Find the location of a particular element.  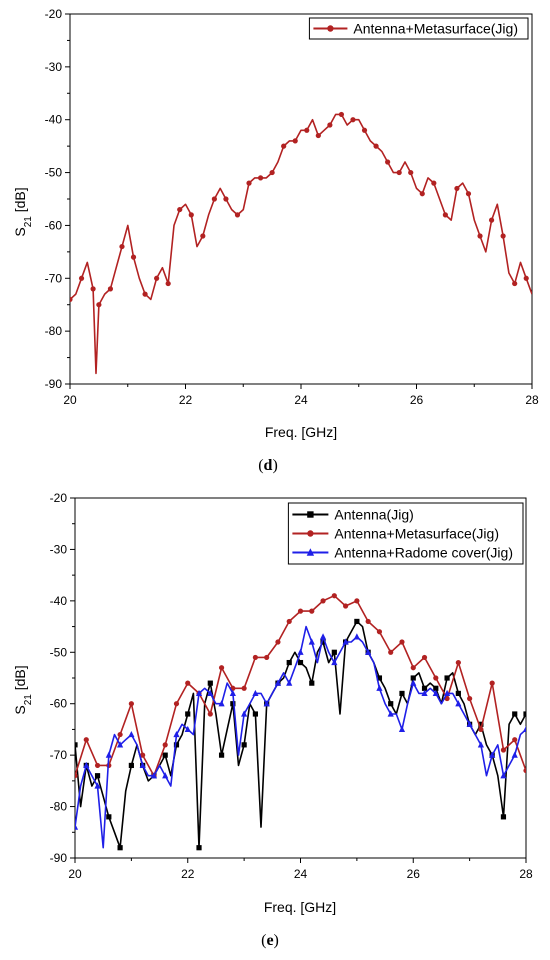

y-tick-label: -80 is located at coordinates (59, 807).